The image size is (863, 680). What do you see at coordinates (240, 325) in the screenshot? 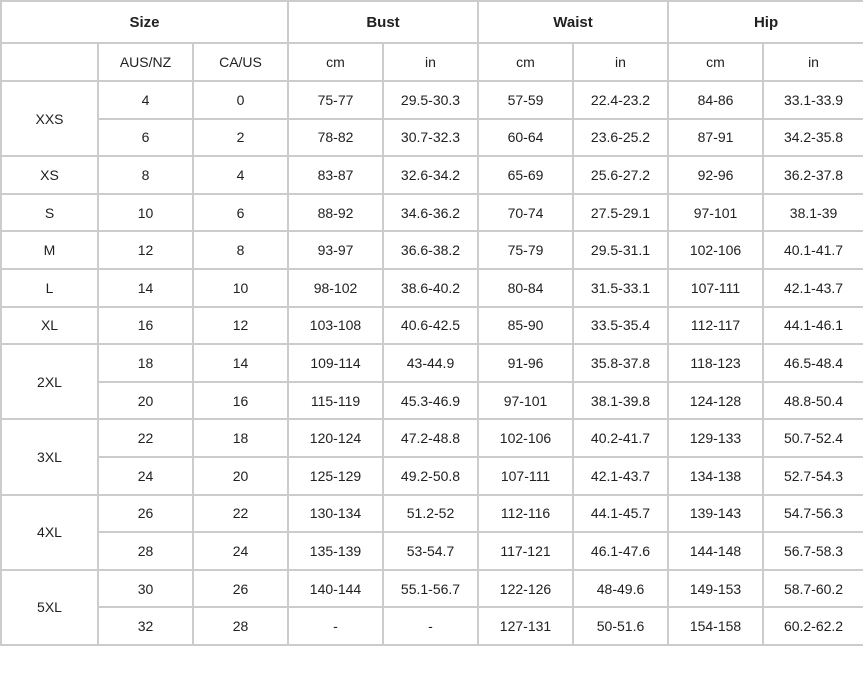
I see `value-cell: 12` at bounding box center [240, 325].